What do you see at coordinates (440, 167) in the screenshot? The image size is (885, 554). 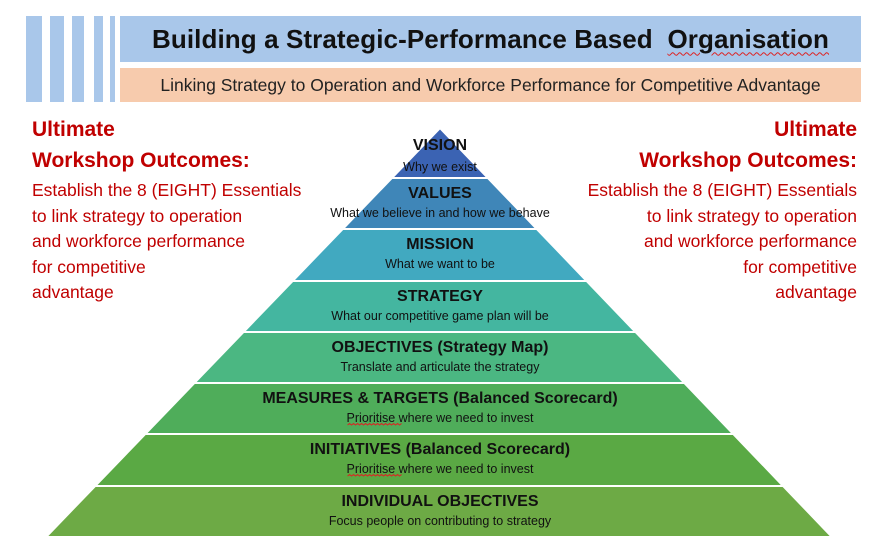 I see `pyramid-level-subtitle: Why we exist` at bounding box center [440, 167].